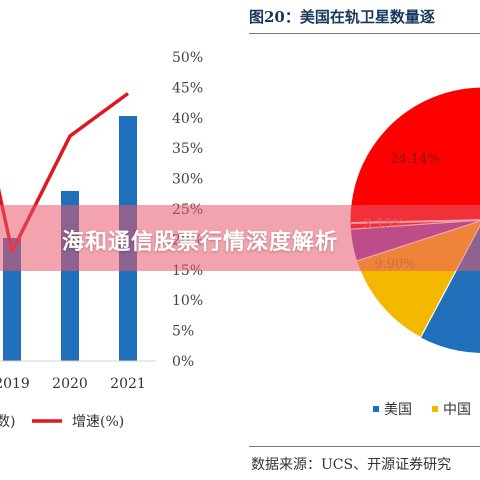 The image size is (480, 480). What do you see at coordinates (187, 119) in the screenshot?
I see `y2-tick-label: 40%` at bounding box center [187, 119].